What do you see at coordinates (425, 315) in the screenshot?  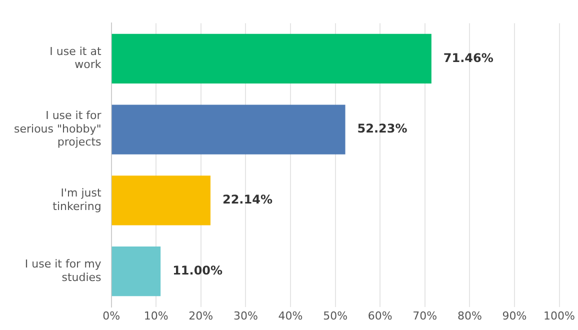 I see `x-tick-label: 70%` at bounding box center [425, 315].